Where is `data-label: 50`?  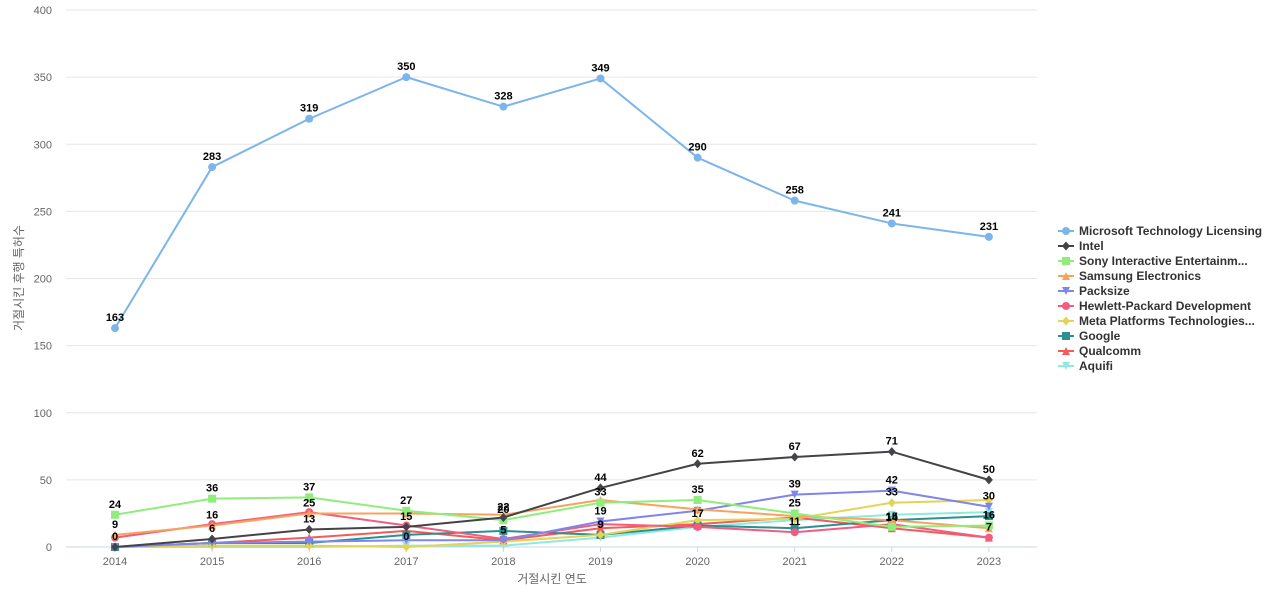 data-label: 50 is located at coordinates (989, 470).